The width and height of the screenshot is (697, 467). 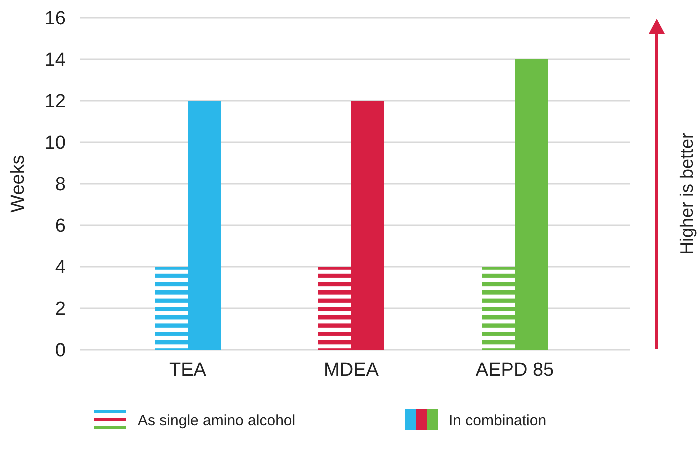 What do you see at coordinates (18, 184) in the screenshot?
I see `y-axis-title: Weeks` at bounding box center [18, 184].